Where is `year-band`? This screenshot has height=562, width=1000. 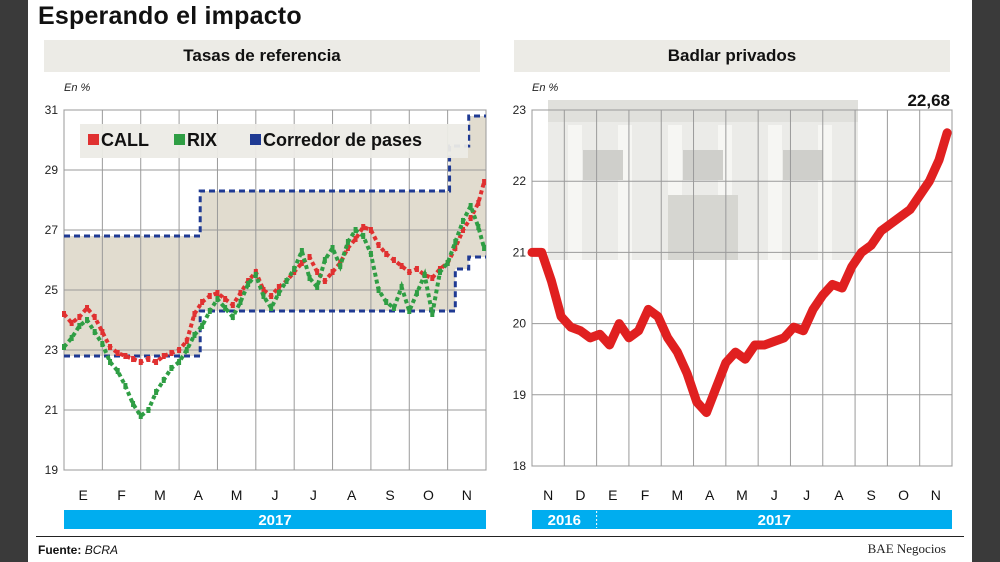
year-band is located at coordinates (742, 519).